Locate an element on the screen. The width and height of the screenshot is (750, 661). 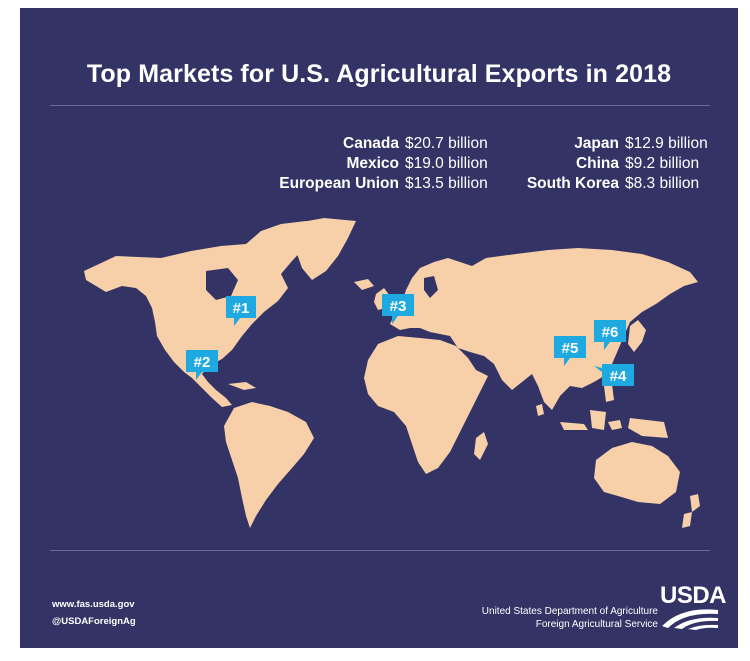
market-name: South Korea is located at coordinates (572, 183).